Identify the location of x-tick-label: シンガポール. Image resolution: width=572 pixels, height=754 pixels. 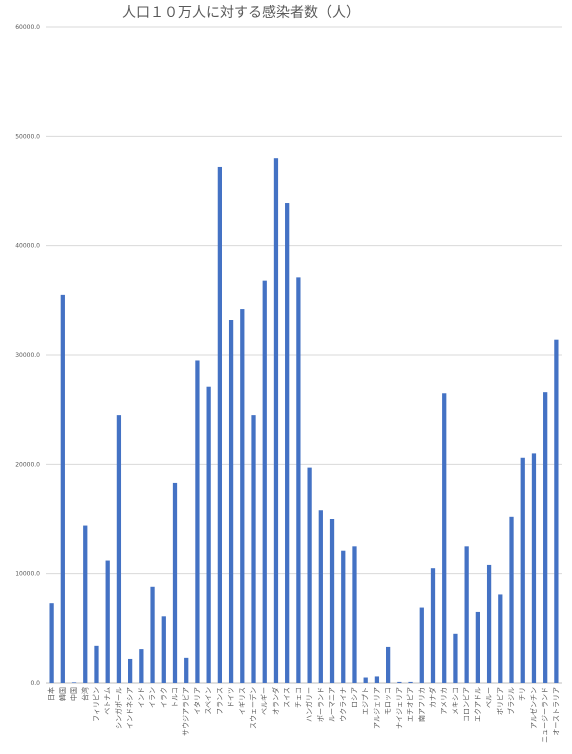
(118, 708).